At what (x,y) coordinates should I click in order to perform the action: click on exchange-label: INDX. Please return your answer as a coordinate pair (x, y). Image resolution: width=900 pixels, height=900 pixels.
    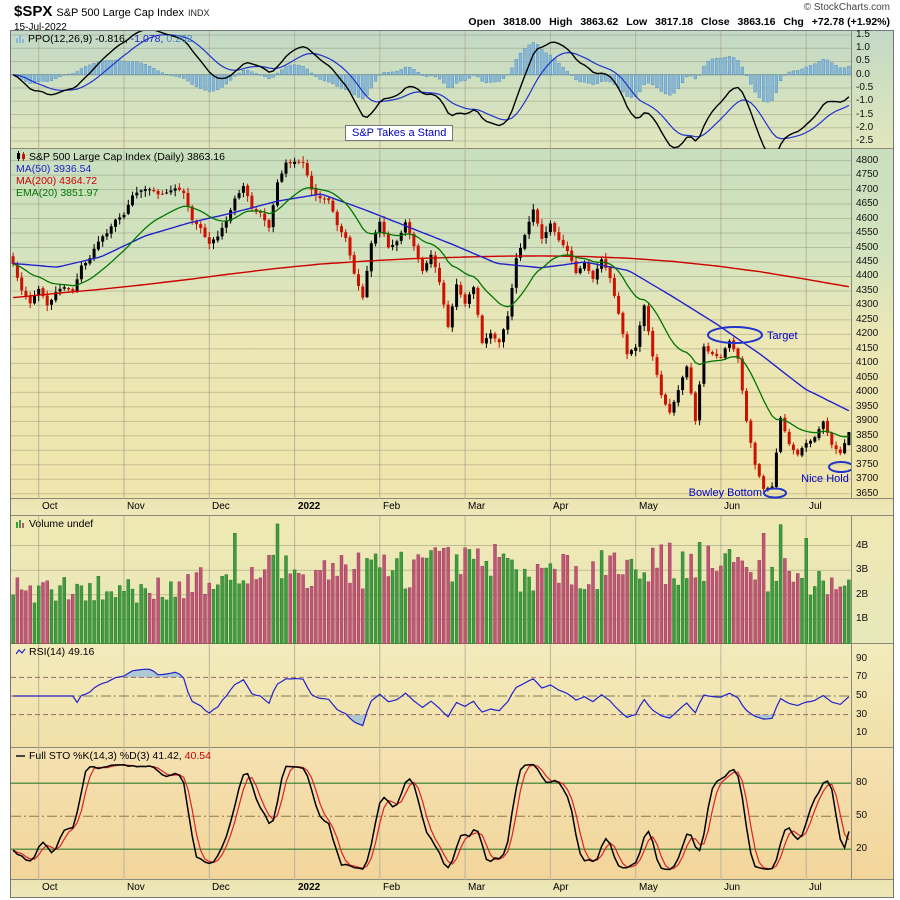
    Looking at the image, I should click on (198, 13).